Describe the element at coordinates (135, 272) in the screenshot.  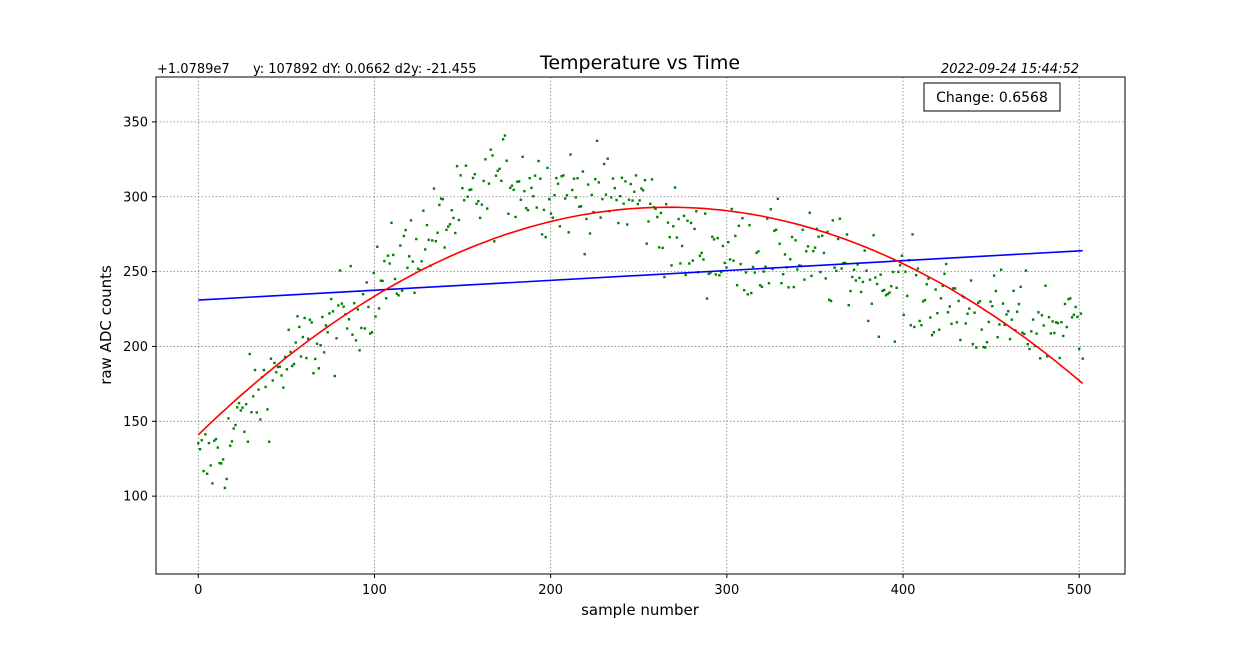
I see `y-tick-label: 250` at that location.